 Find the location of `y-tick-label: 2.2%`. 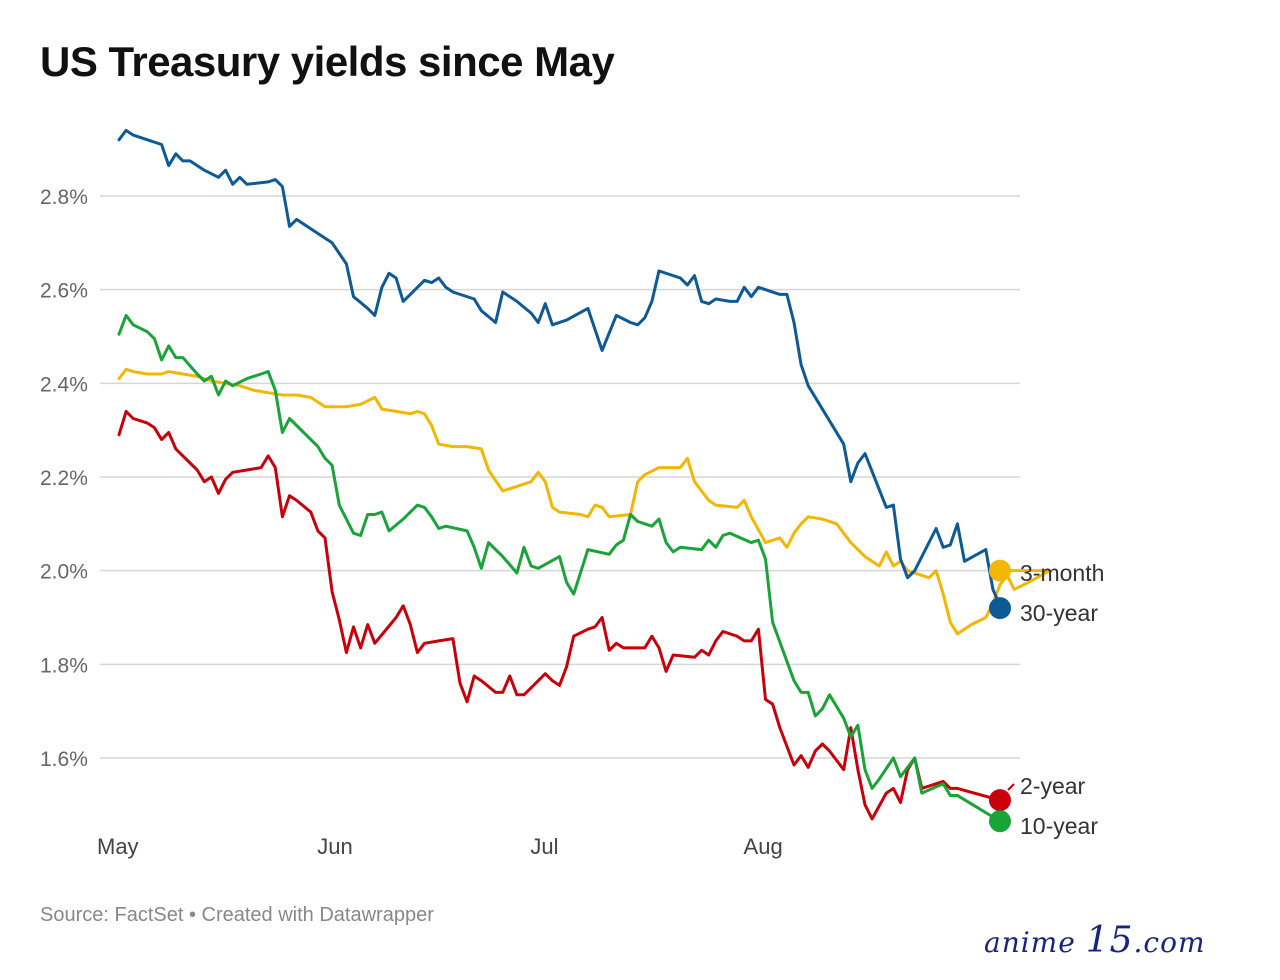

y-tick-label: 2.2% is located at coordinates (64, 478).